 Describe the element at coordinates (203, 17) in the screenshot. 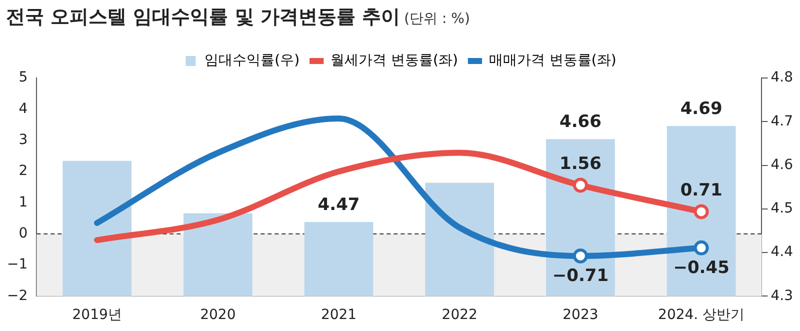

I see `chart-title: 전국 오피스텔 임대수익률 및 가격변동률 추이` at that location.